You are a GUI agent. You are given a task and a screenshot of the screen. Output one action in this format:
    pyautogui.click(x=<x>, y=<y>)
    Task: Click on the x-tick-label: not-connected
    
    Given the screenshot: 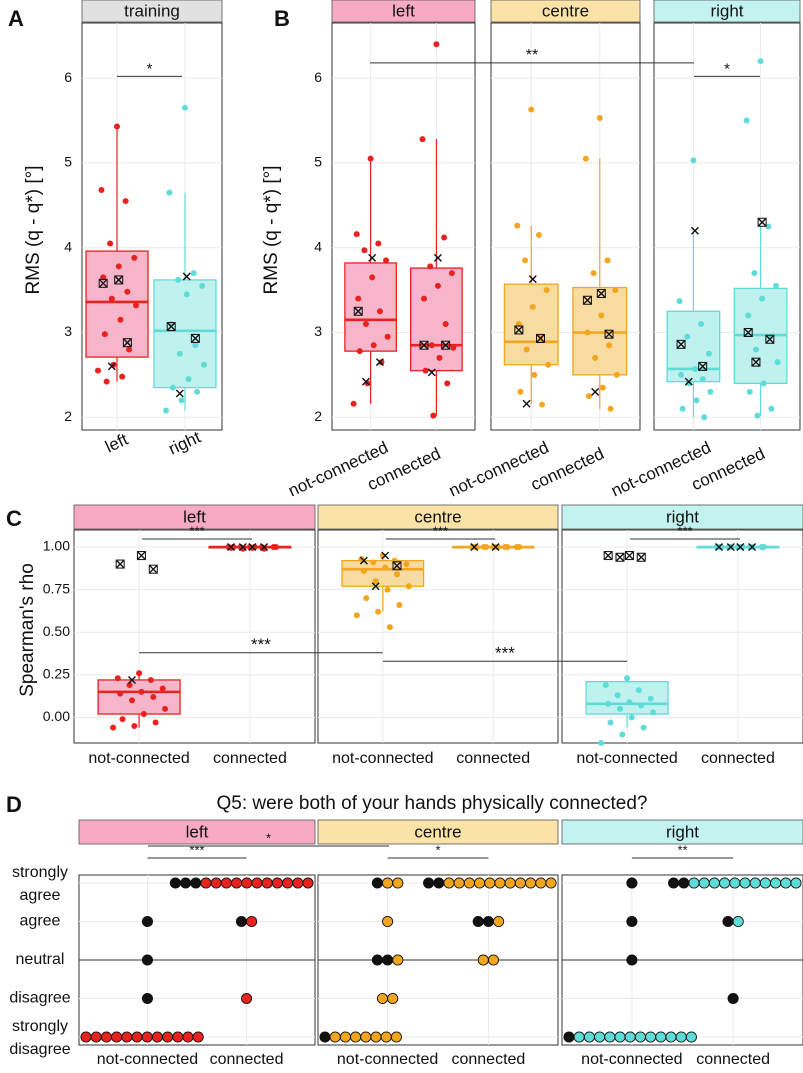 What is the action you would take?
    pyautogui.click(x=631, y=1059)
    